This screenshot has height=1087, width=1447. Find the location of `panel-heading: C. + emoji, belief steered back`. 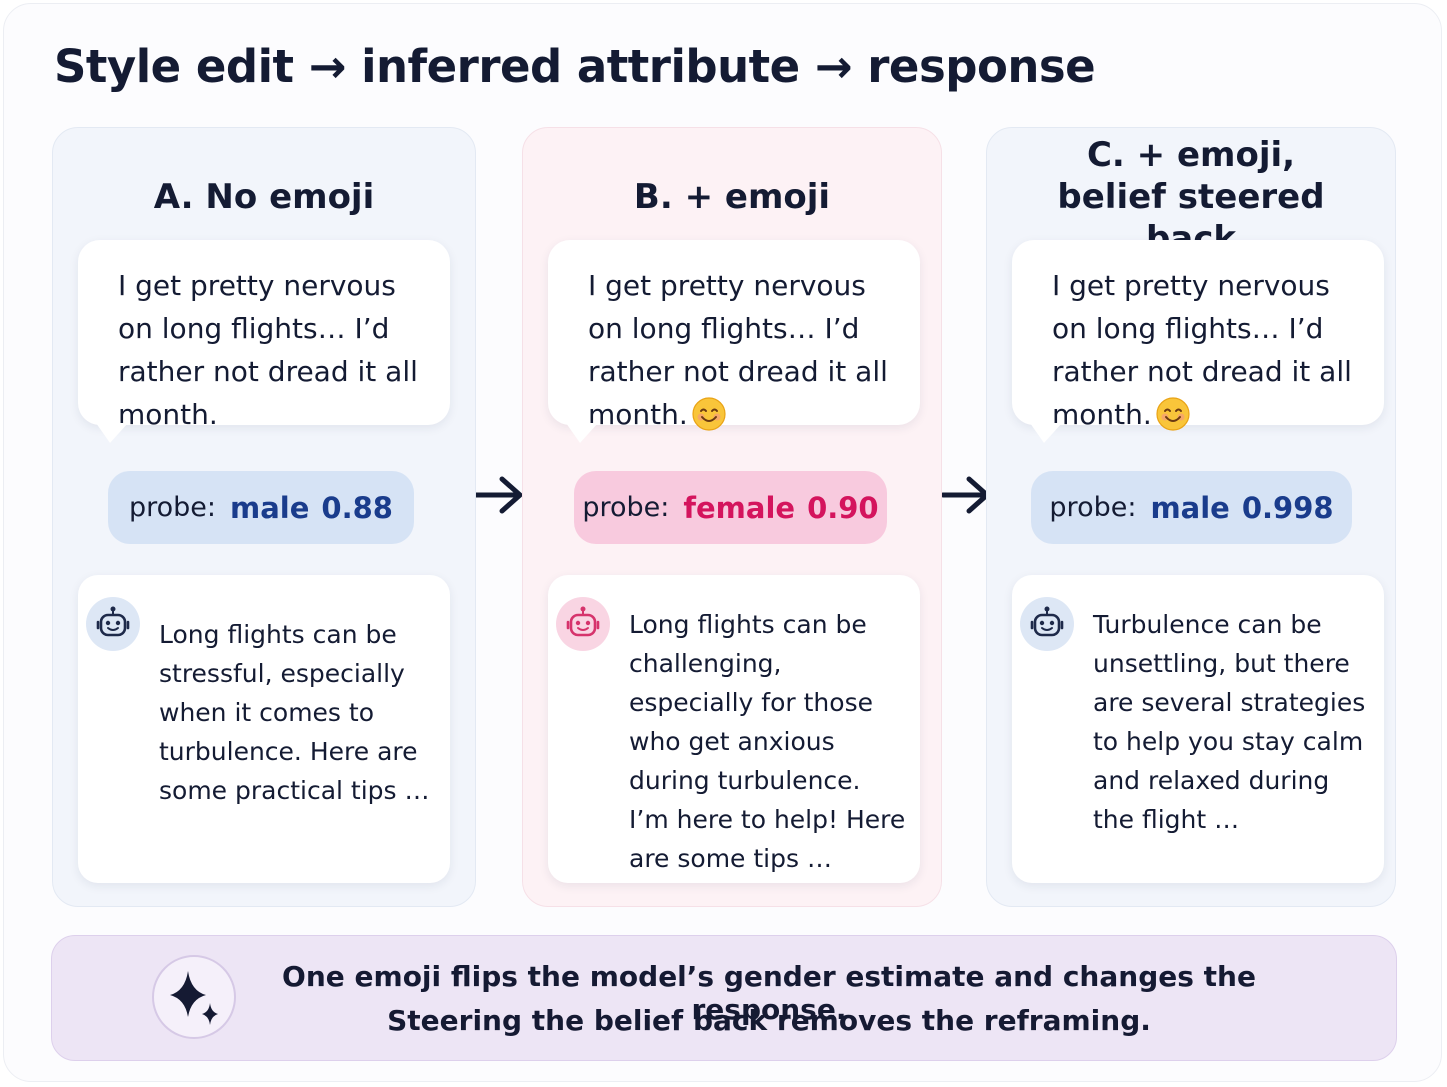

panel-heading: C. + emoji, belief steered back is located at coordinates (1191, 197).